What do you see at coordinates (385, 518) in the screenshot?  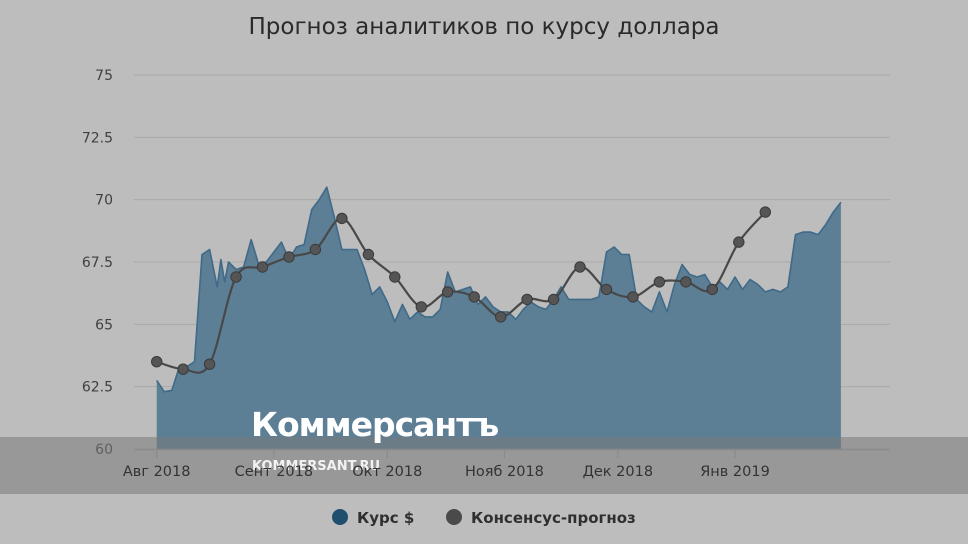 I see `legend-label-kurs: Курс $` at bounding box center [385, 518].